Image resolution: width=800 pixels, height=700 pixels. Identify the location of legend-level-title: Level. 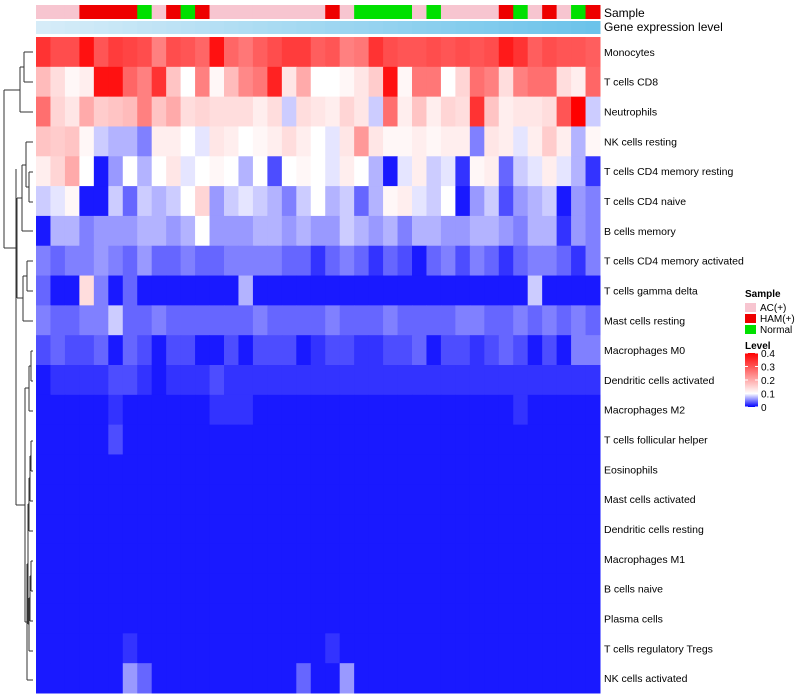
(758, 346).